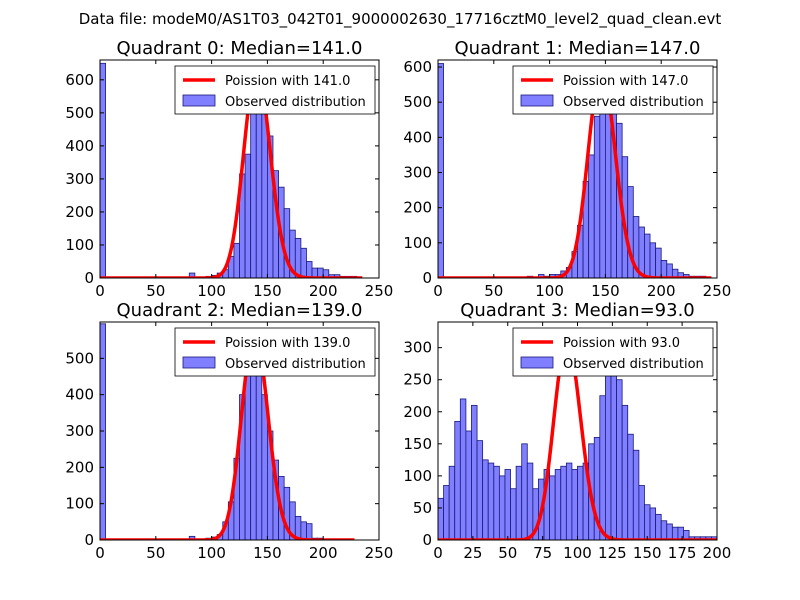 The height and width of the screenshot is (600, 800). Describe the element at coordinates (379, 553) in the screenshot. I see `x-tick-label: 250` at that location.